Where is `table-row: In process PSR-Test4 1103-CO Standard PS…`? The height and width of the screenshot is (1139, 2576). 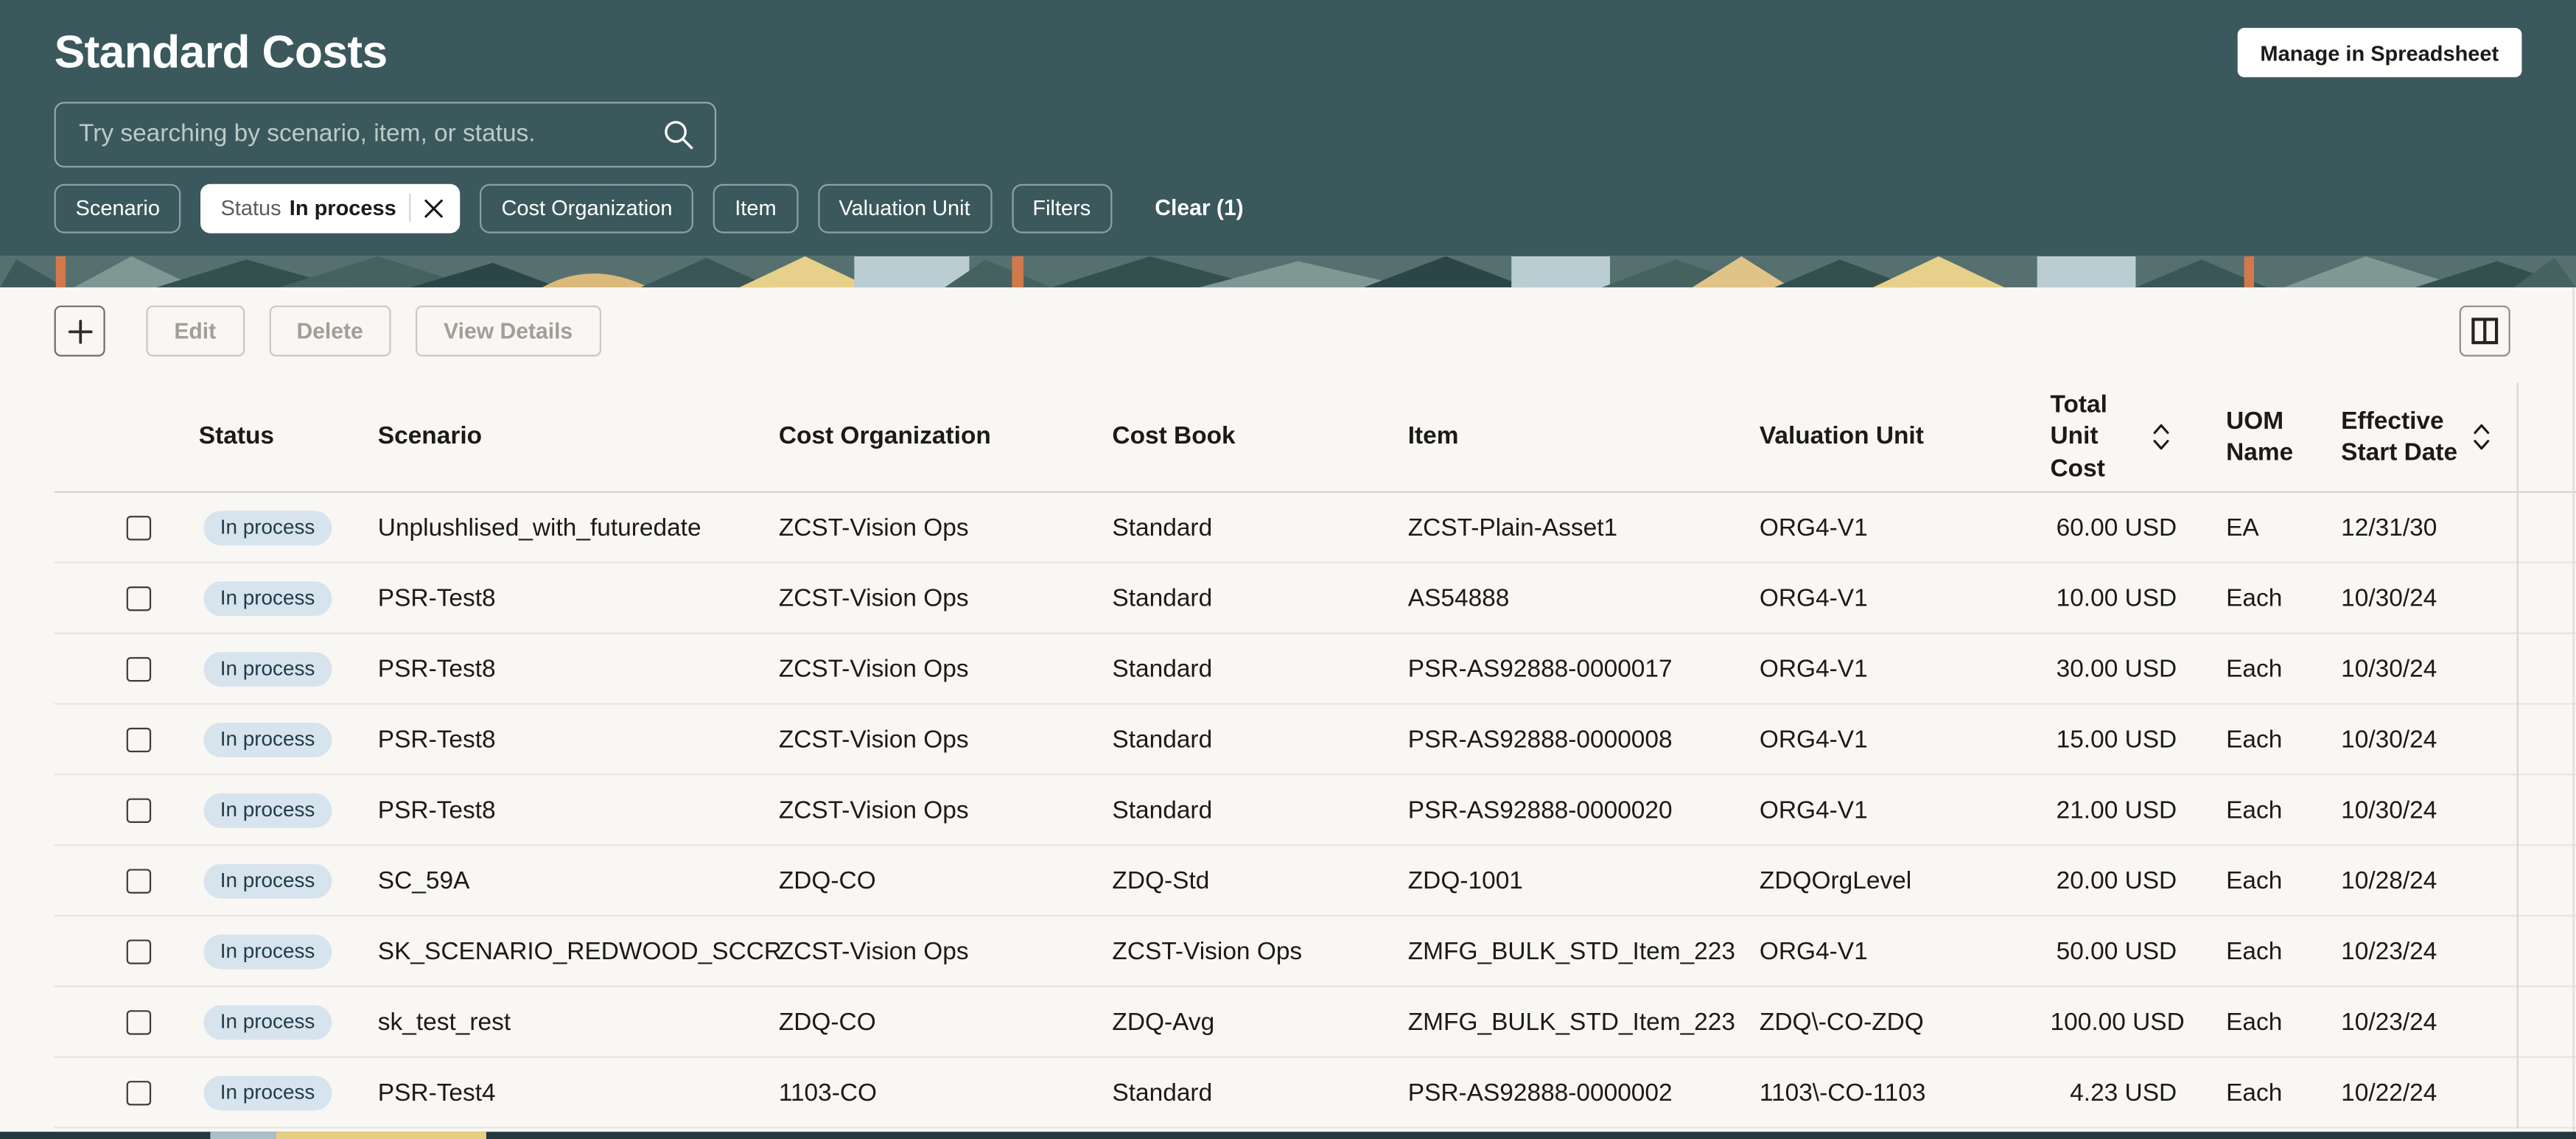
table-row: In process PSR-Test4 1103-CO Standard PS… is located at coordinates (1315, 1093).